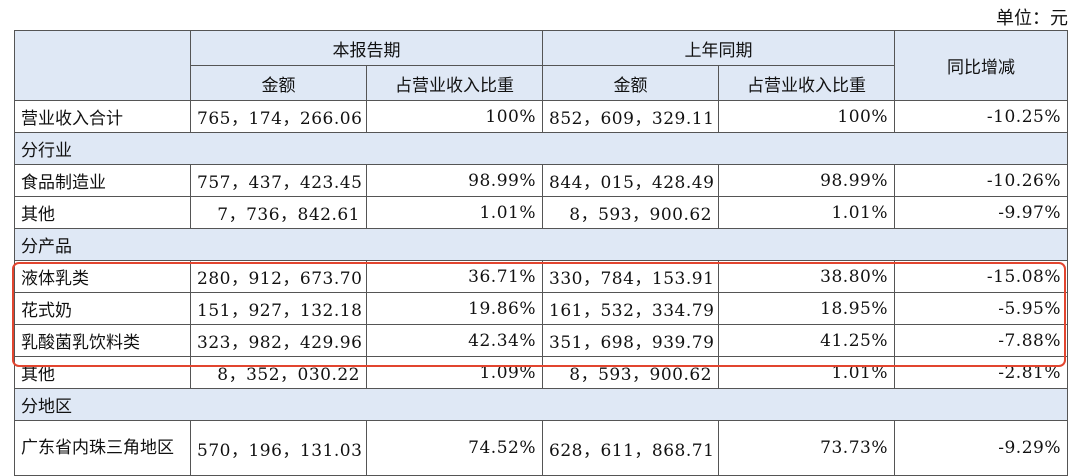  Describe the element at coordinates (981, 65) in the screenshot. I see `header-yoy: 同比增减` at that location.